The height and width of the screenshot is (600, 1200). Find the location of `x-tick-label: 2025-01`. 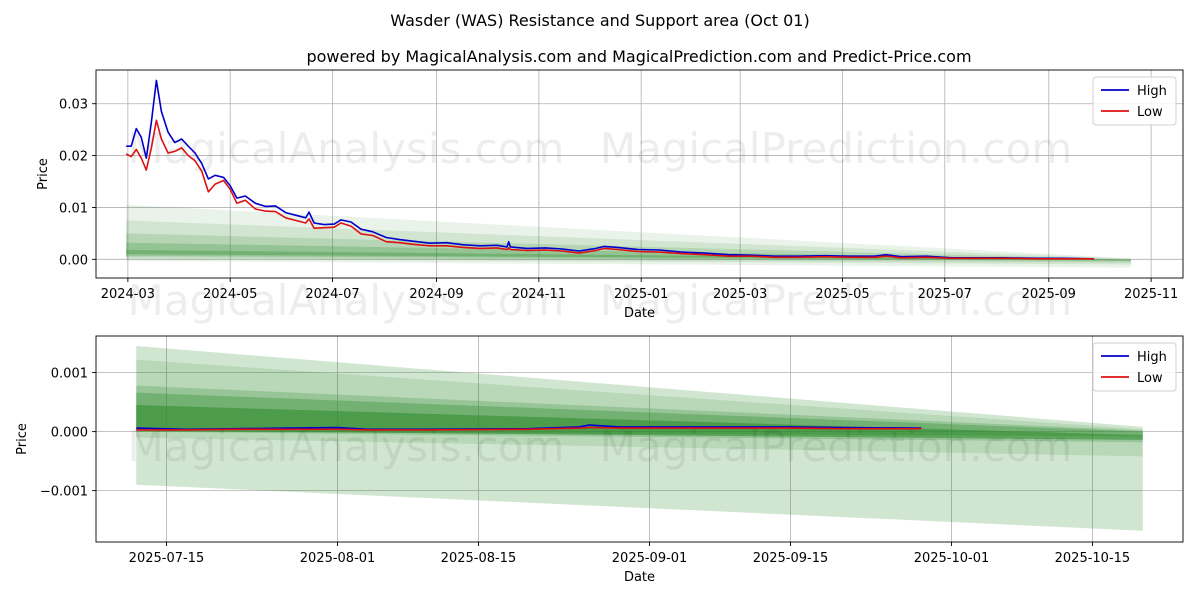

x-tick-label: 2025-01 is located at coordinates (641, 294).